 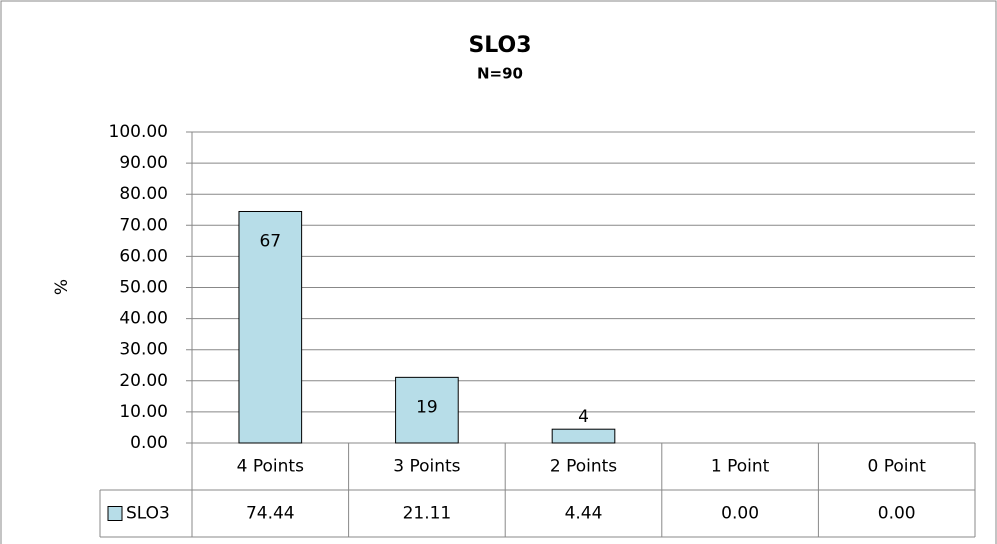 What do you see at coordinates (143, 225) in the screenshot?
I see `y-tick-label: 70.00` at bounding box center [143, 225].